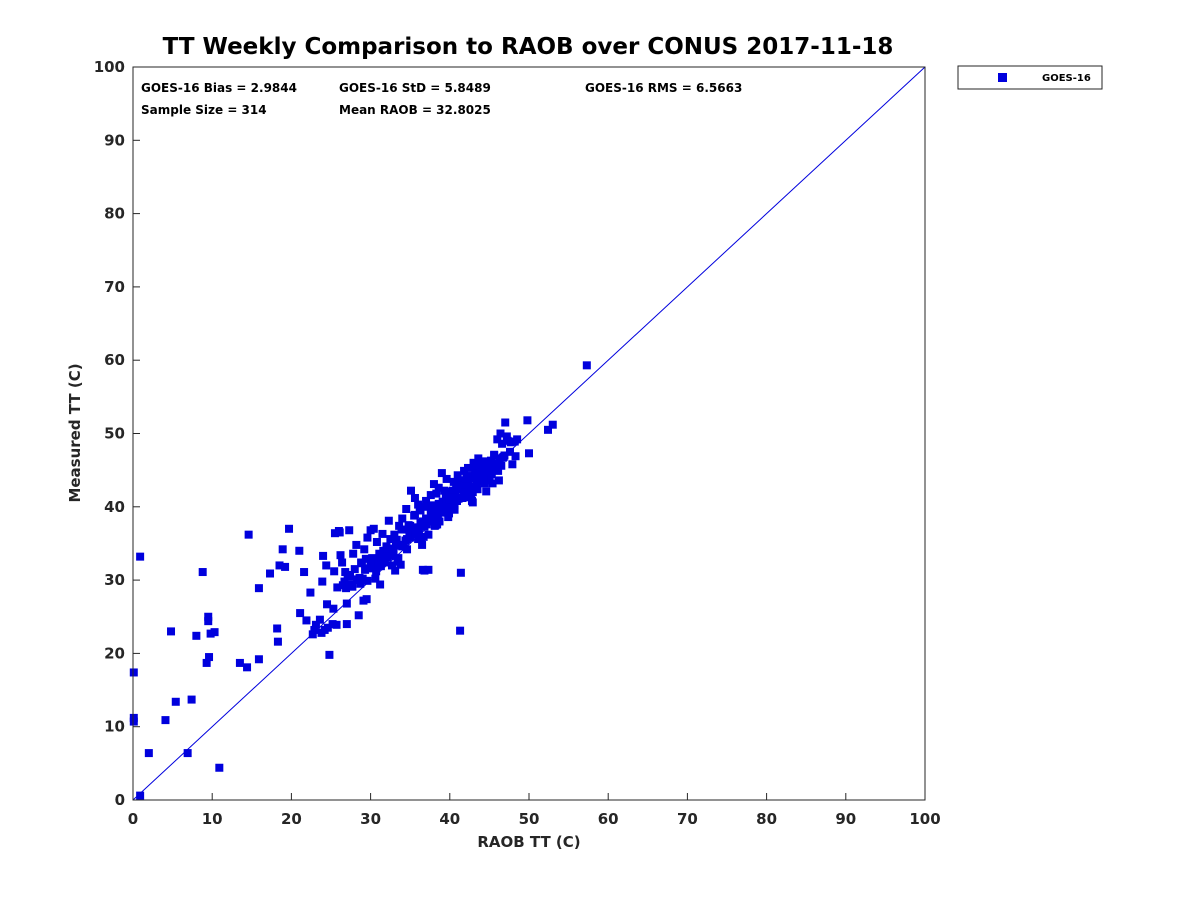 This screenshot has width=1200, height=900. Describe the element at coordinates (528, 842) in the screenshot. I see `x-axis-label: RAOB TT (C)` at that location.